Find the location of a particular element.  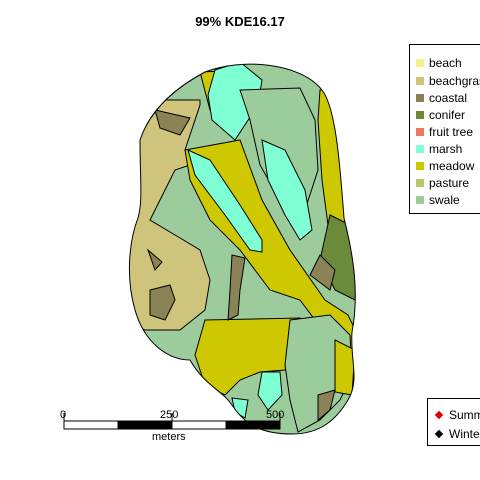

patch-marsh-diagonal is located at coordinates (287, 190).